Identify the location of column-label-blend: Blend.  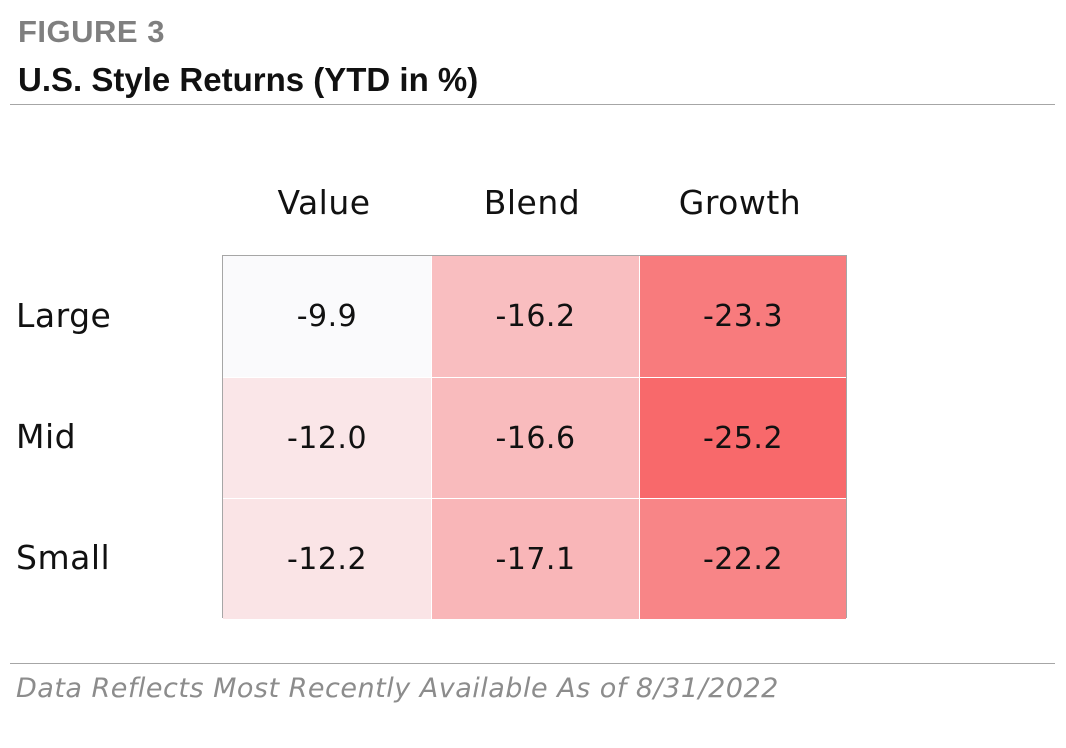
(532, 202).